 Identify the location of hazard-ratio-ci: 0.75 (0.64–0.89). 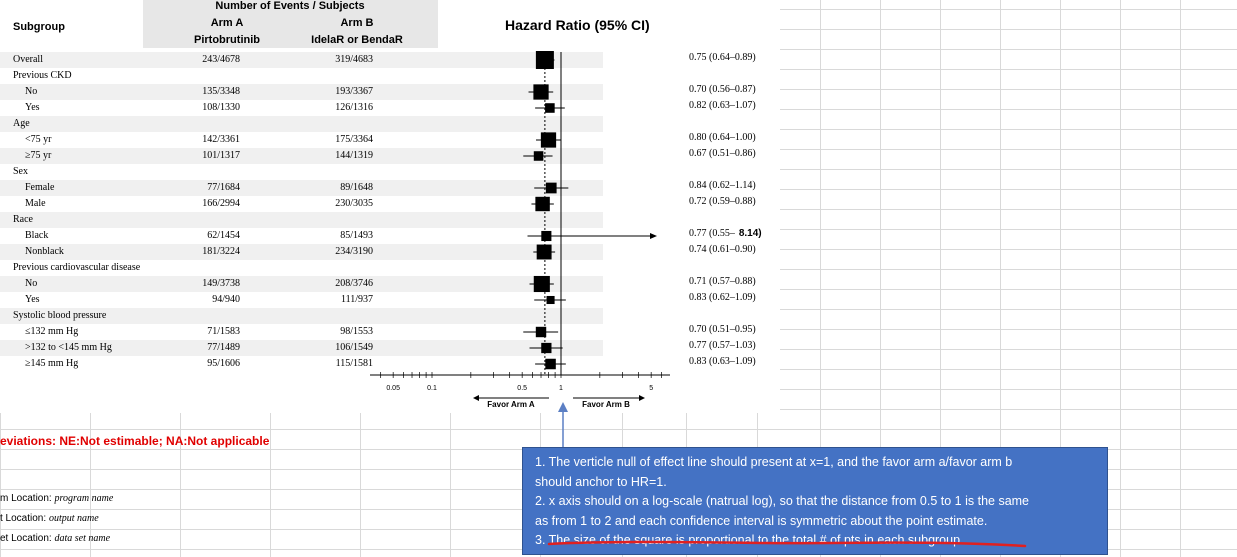
(722, 57).